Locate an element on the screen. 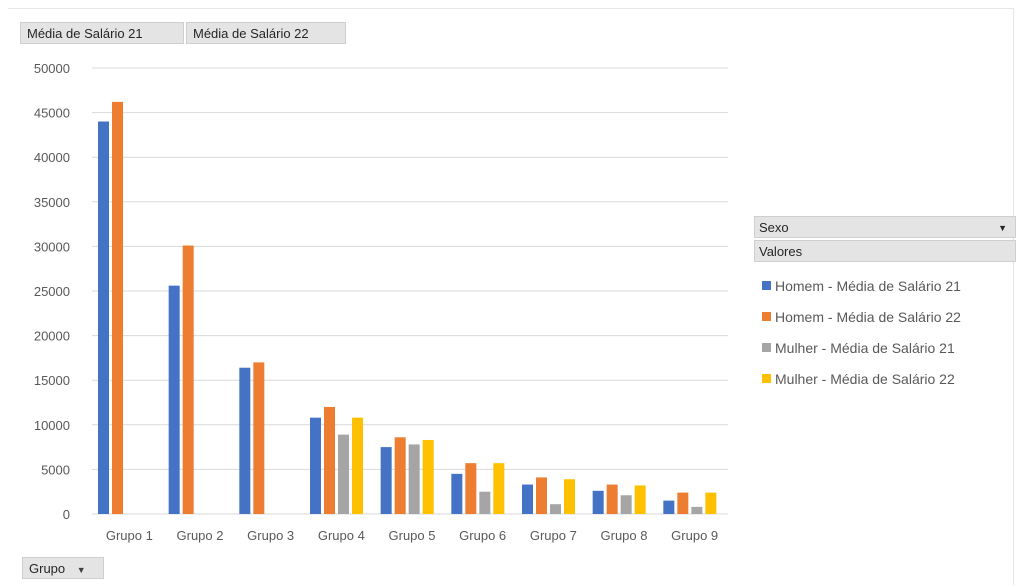  legend-label: Homem - Média de Salário 22 is located at coordinates (868, 316).